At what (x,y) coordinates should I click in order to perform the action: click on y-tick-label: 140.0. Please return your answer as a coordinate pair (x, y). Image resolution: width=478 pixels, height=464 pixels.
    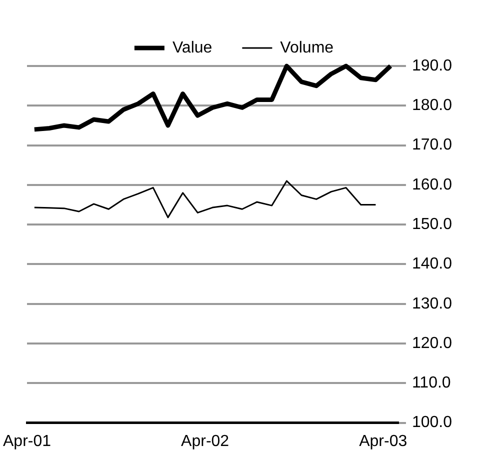
    Looking at the image, I should click on (432, 264).